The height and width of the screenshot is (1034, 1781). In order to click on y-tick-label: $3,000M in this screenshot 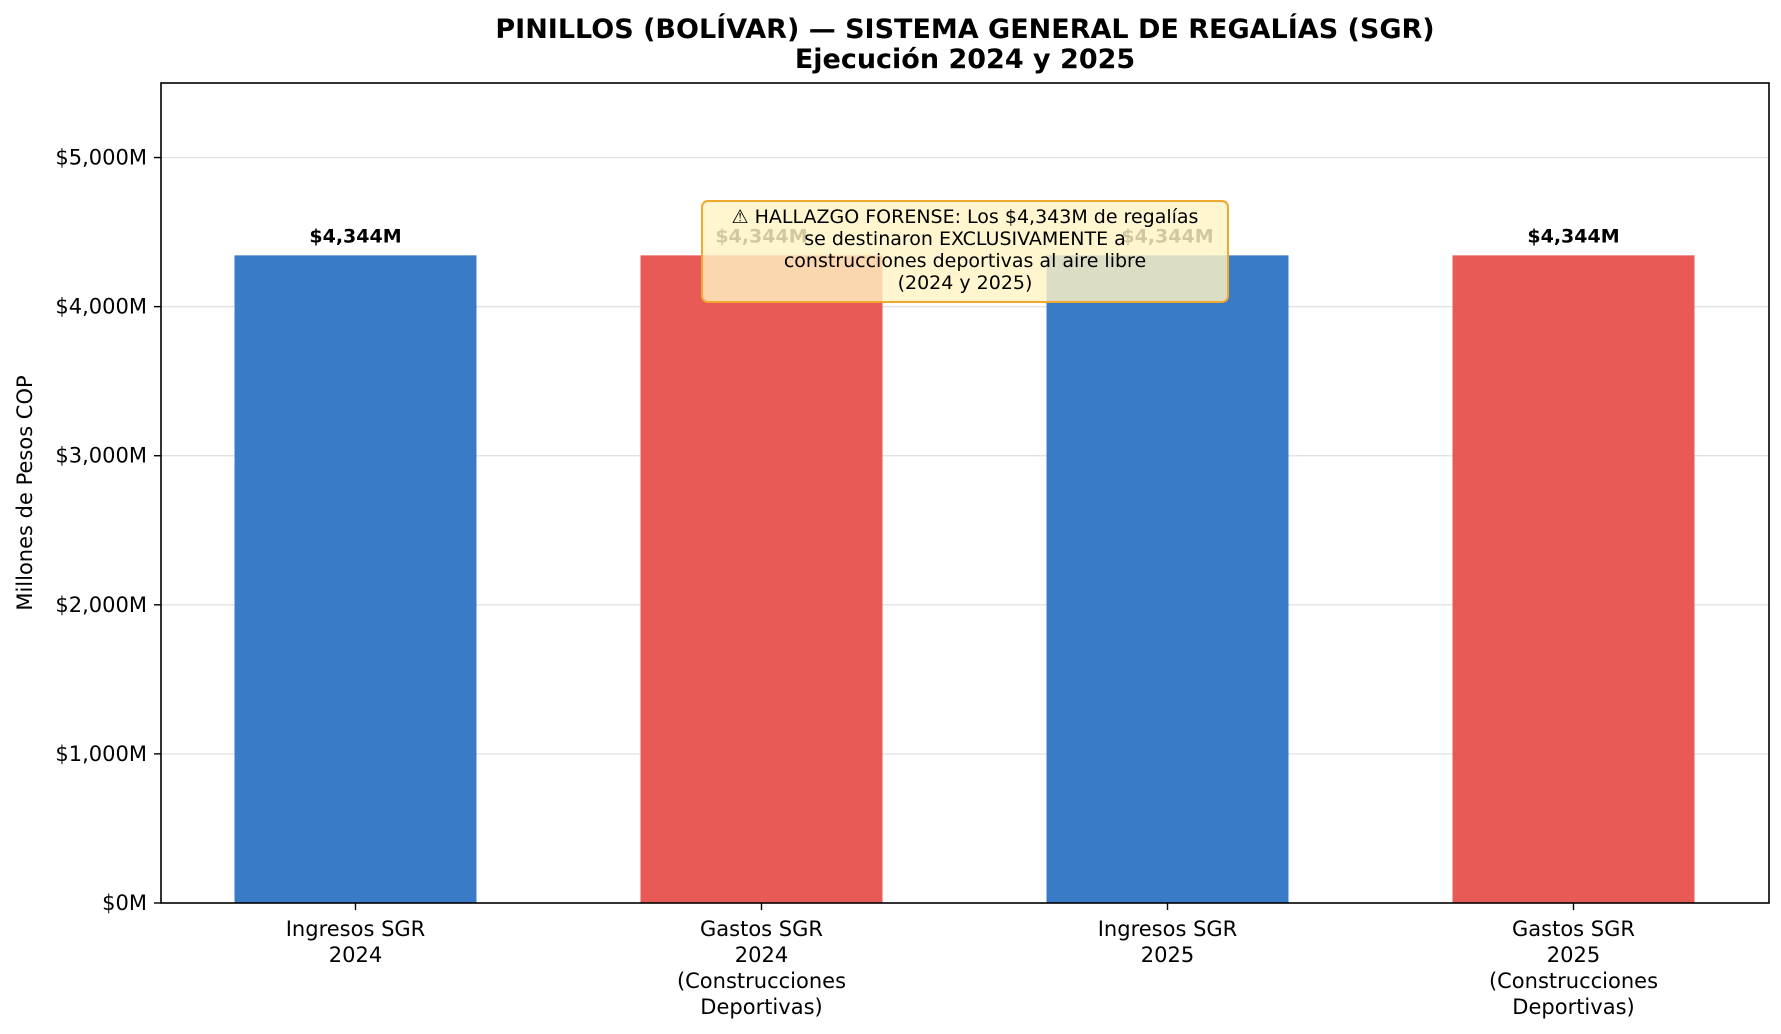, I will do `click(101, 456)`.